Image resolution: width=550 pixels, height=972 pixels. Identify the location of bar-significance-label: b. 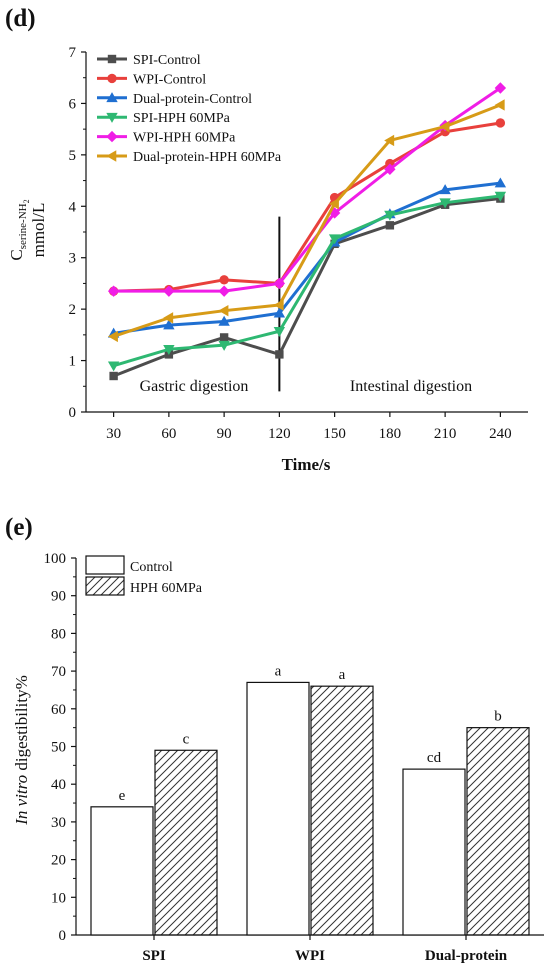
(498, 717).